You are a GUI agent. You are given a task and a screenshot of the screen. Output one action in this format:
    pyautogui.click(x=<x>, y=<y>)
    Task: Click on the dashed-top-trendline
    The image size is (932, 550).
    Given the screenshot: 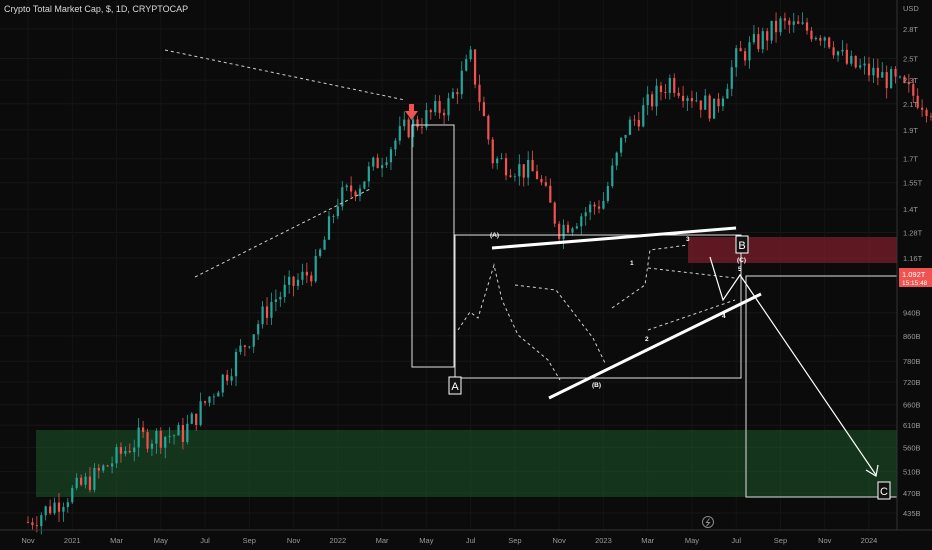 What is the action you would take?
    pyautogui.click(x=285, y=75)
    